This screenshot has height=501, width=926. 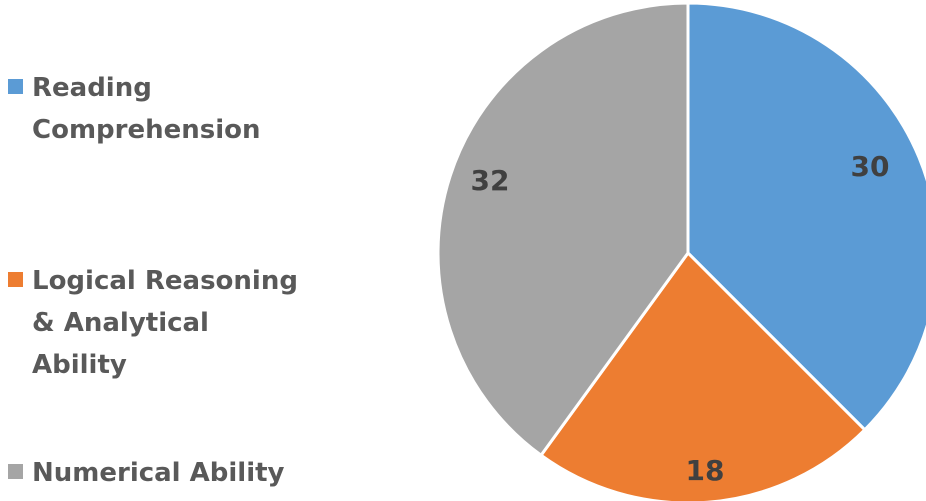 What do you see at coordinates (158, 473) in the screenshot?
I see `legend-label-numerical-ability: Numerical Ability` at bounding box center [158, 473].